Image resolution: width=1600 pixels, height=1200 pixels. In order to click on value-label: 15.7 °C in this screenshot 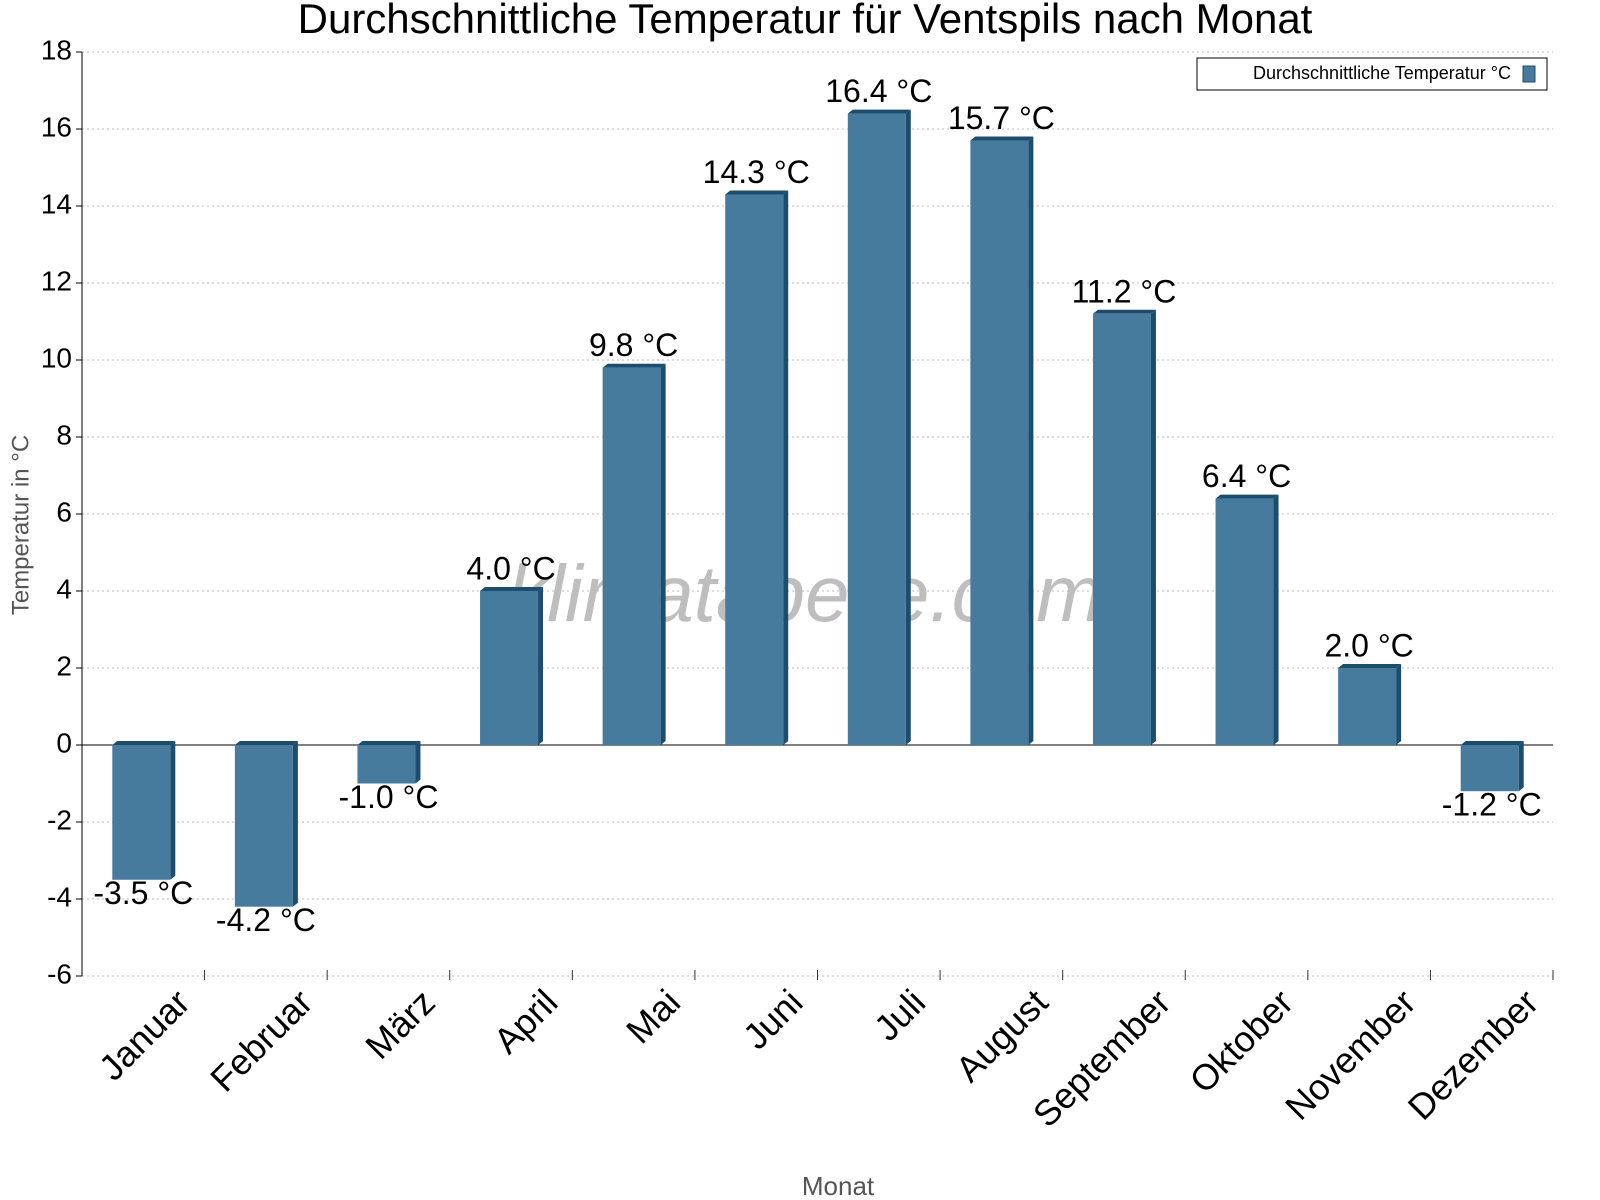, I will do `click(1001, 118)`.